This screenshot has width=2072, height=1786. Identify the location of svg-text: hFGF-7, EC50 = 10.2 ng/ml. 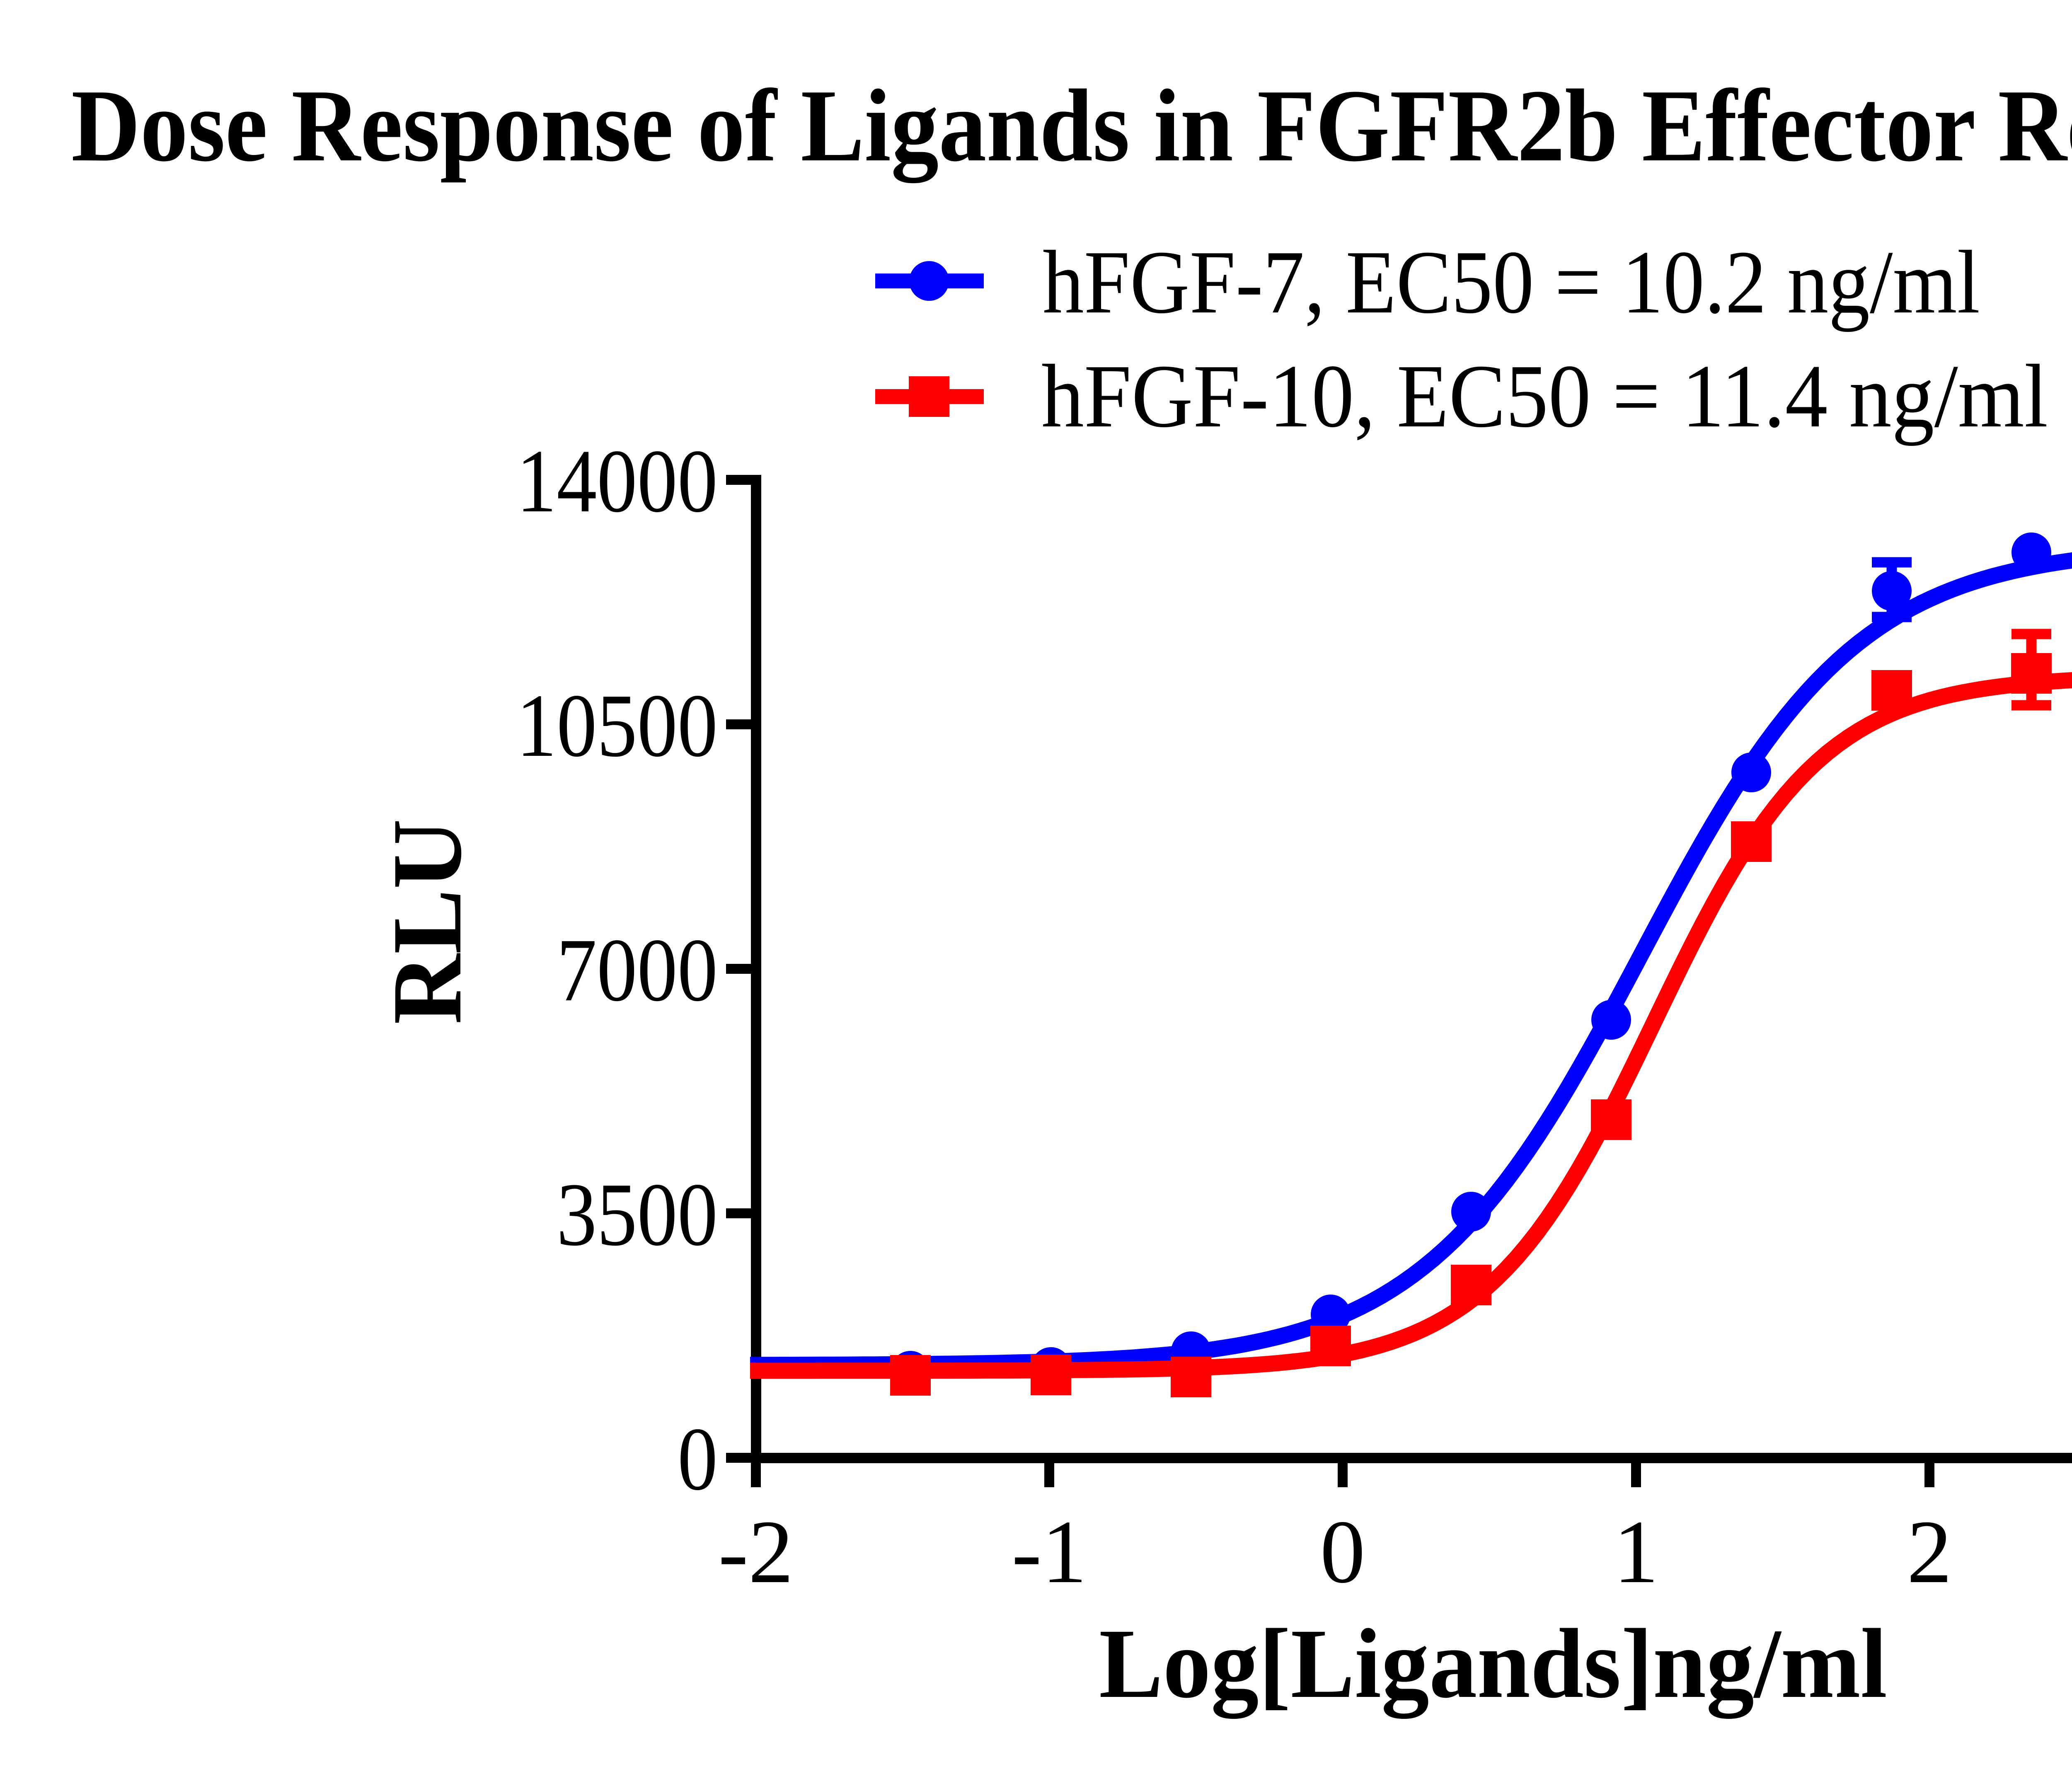
(1511, 282).